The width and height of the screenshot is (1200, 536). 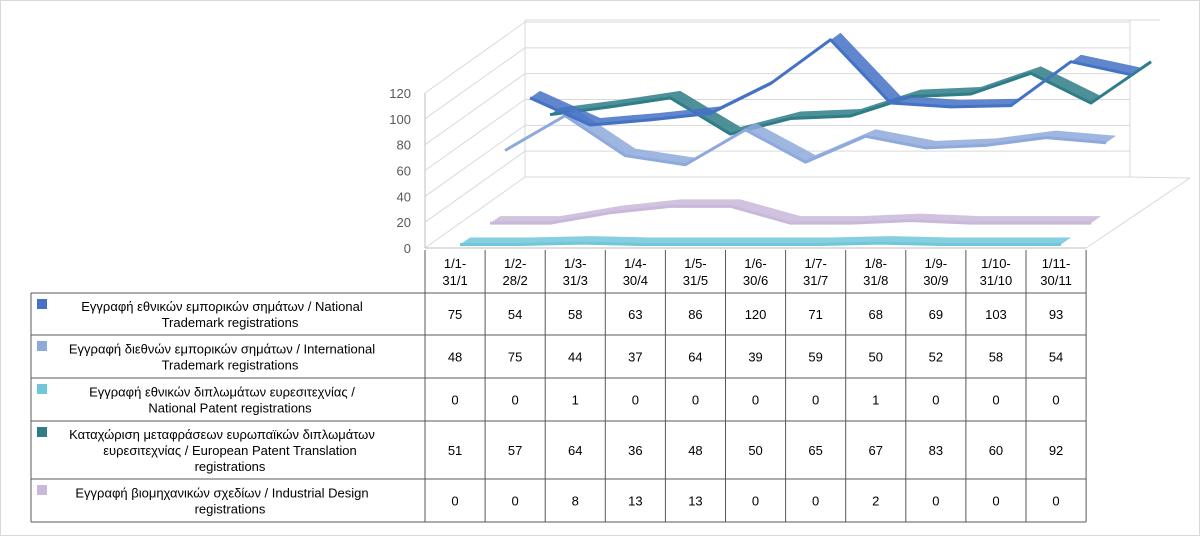 I want to click on table-cell: 69, so click(x=936, y=314).